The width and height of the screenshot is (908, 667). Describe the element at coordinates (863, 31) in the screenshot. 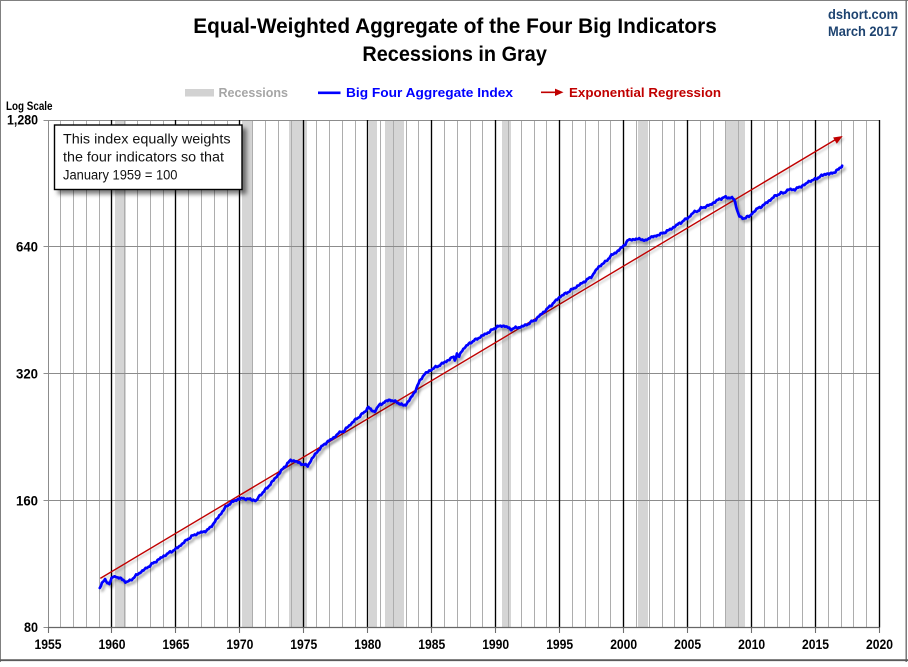

I see `svg-text: March 2017` at that location.